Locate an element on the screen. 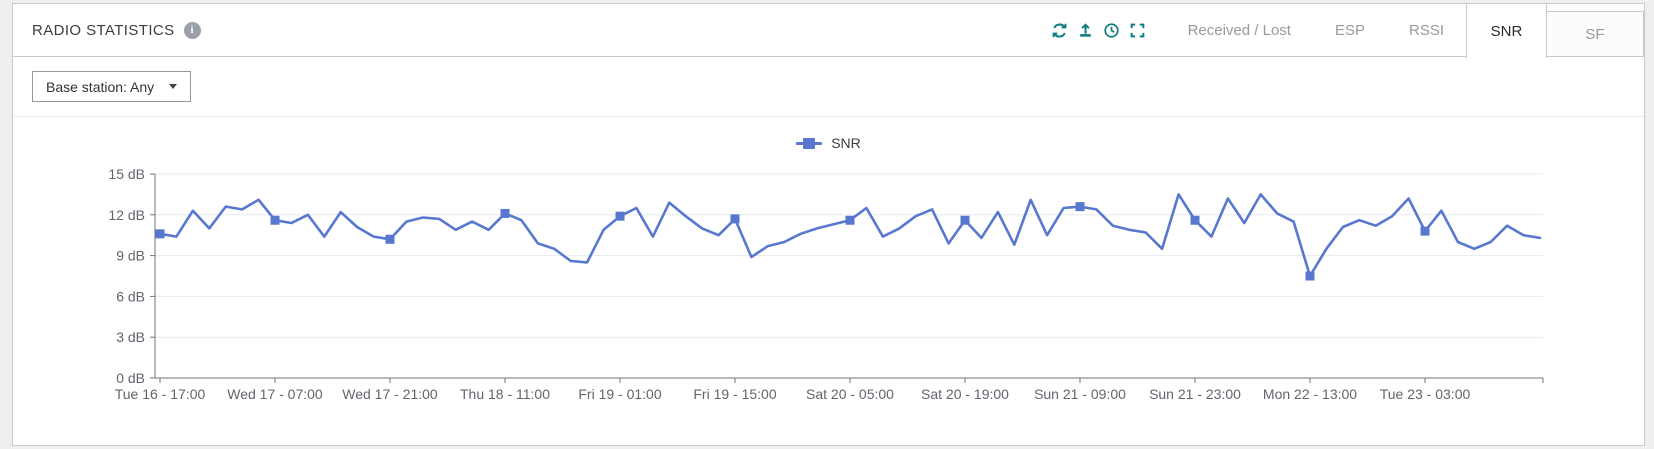  tab-rssi: RSSI is located at coordinates (1426, 30).